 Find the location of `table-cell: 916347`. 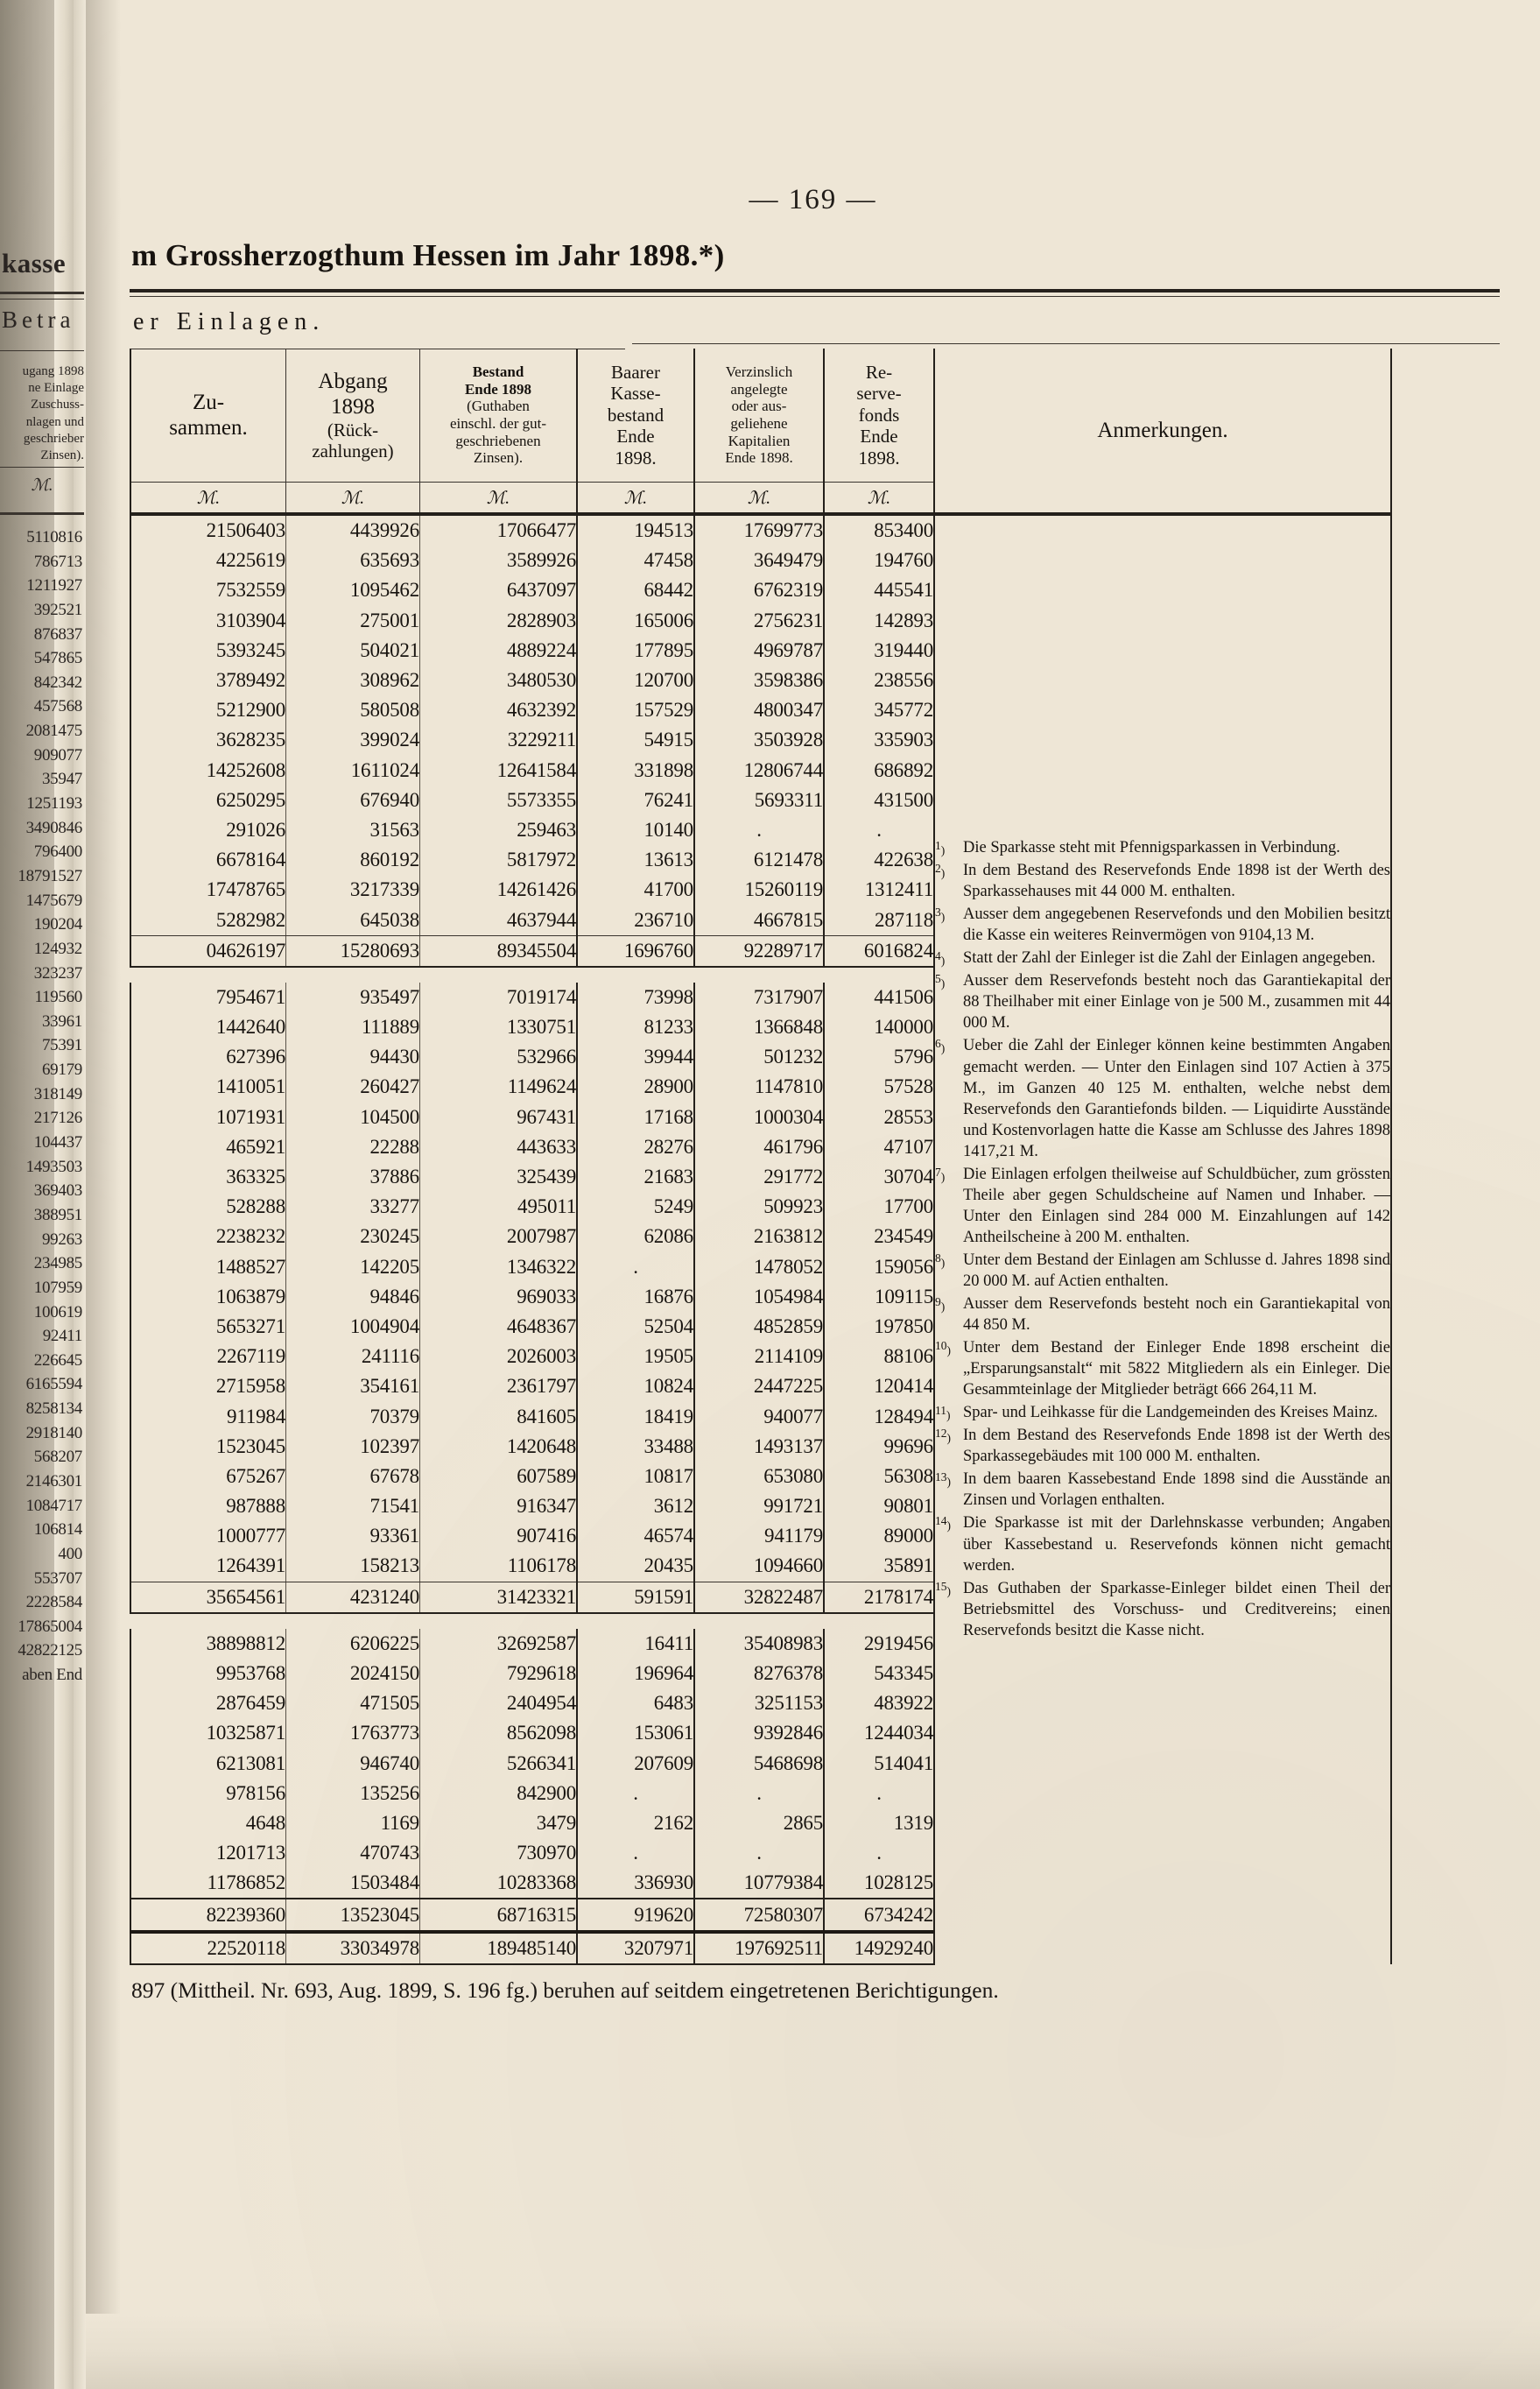

table-cell: 916347 is located at coordinates (498, 1506).